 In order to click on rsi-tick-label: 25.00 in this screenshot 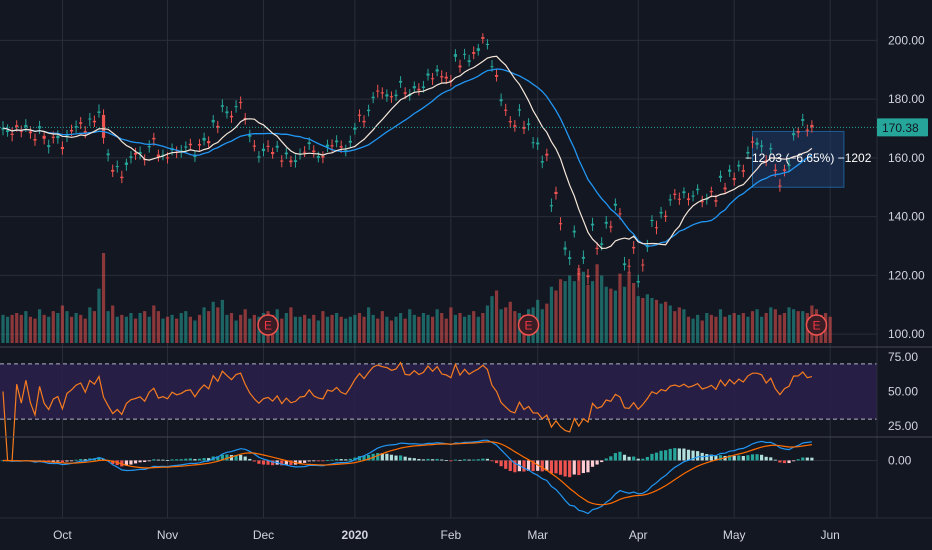, I will do `click(903, 426)`.